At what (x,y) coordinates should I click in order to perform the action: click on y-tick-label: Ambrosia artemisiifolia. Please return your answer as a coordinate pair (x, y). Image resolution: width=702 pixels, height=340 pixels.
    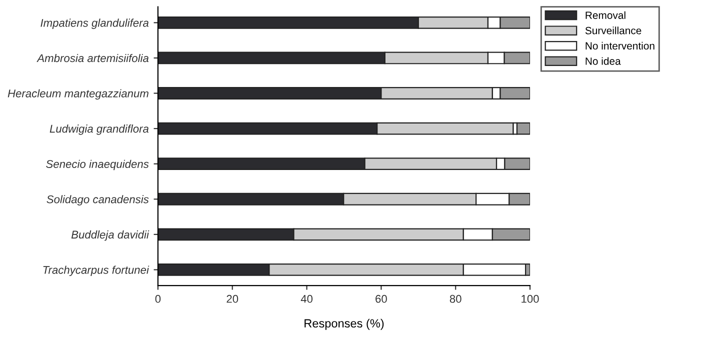
    Looking at the image, I should click on (92, 58).